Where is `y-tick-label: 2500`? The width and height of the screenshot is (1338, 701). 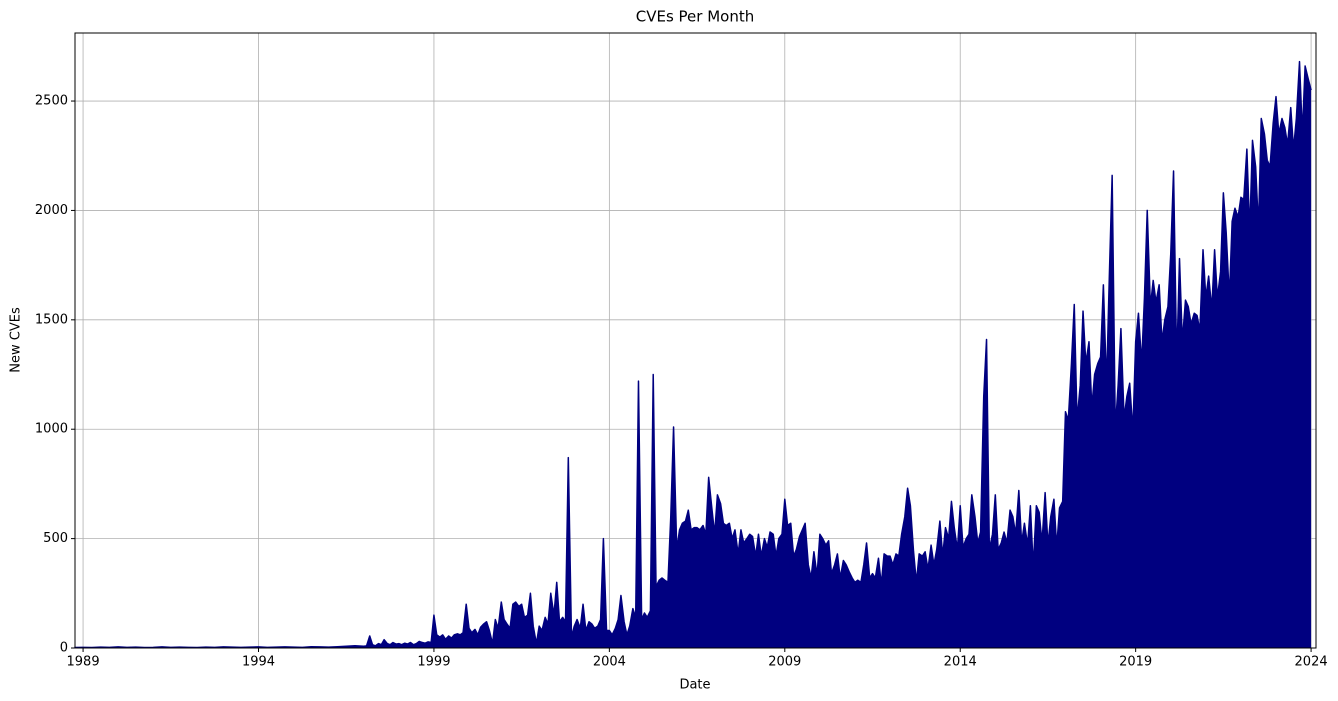
y-tick-label: 2500 is located at coordinates (51, 101).